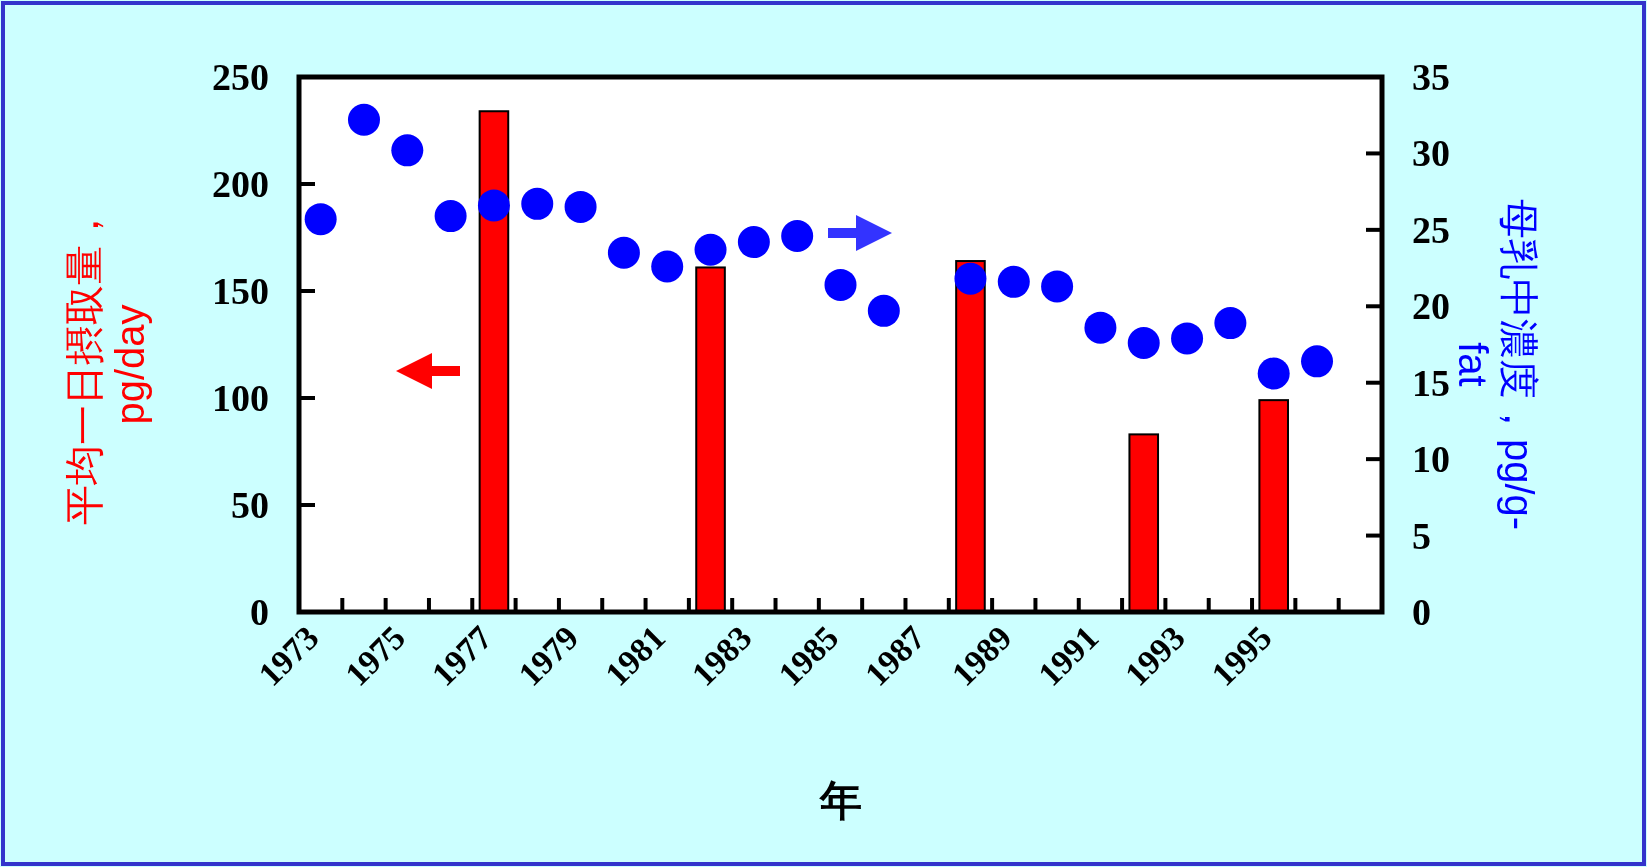 Image resolution: width=1647 pixels, height=867 pixels. Describe the element at coordinates (1421, 612) in the screenshot. I see `y2-tick-label: 0` at that location.